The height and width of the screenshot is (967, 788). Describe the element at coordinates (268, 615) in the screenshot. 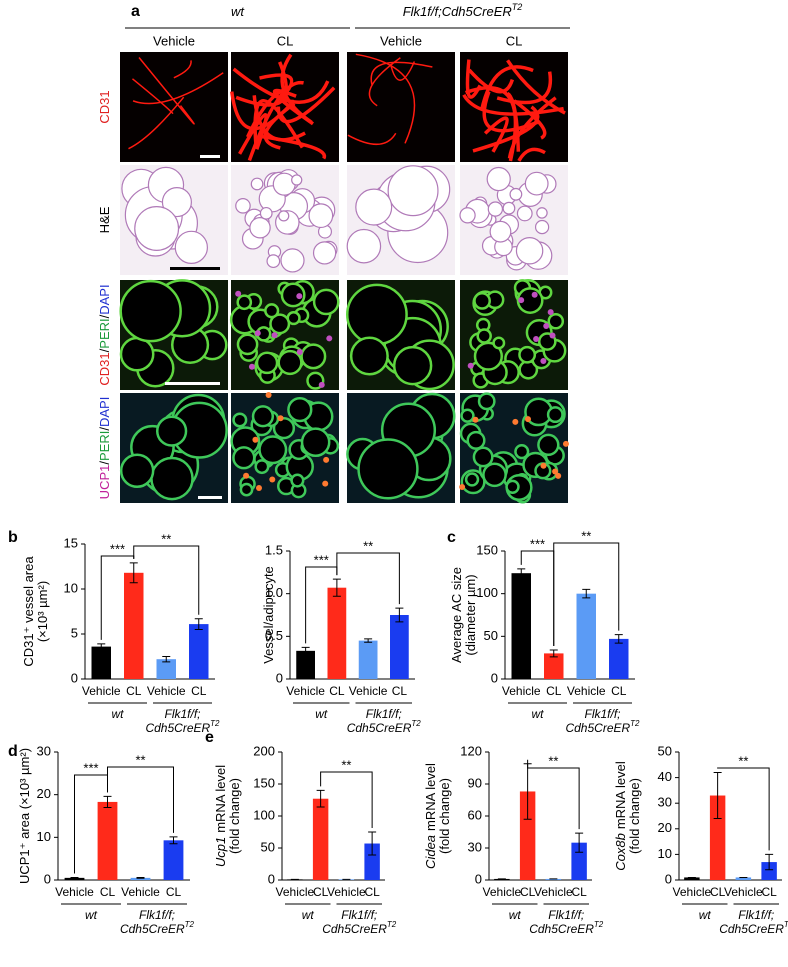

I see `y-axis-label: Vessel/adipocyte` at that location.